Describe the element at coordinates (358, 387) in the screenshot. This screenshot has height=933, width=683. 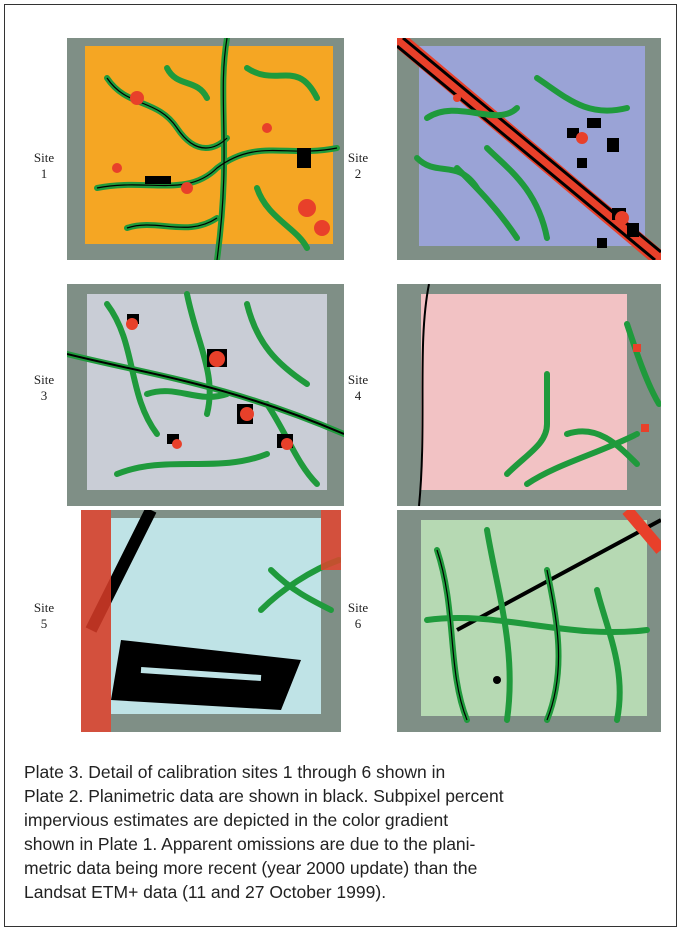
I see `site-4-label: Site 4` at that location.